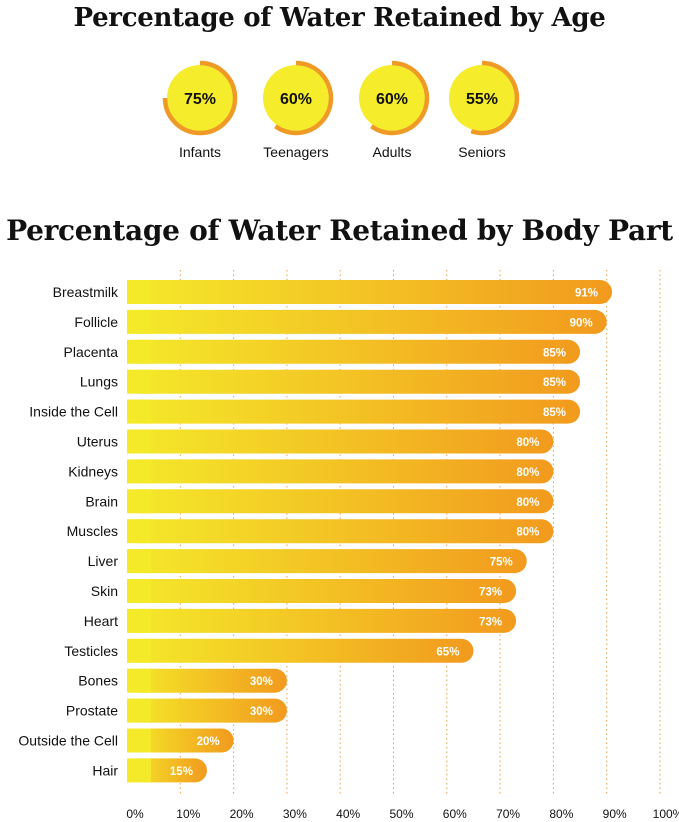 The image size is (679, 822). Describe the element at coordinates (97, 442) in the screenshot. I see `category-label: Uterus` at that location.